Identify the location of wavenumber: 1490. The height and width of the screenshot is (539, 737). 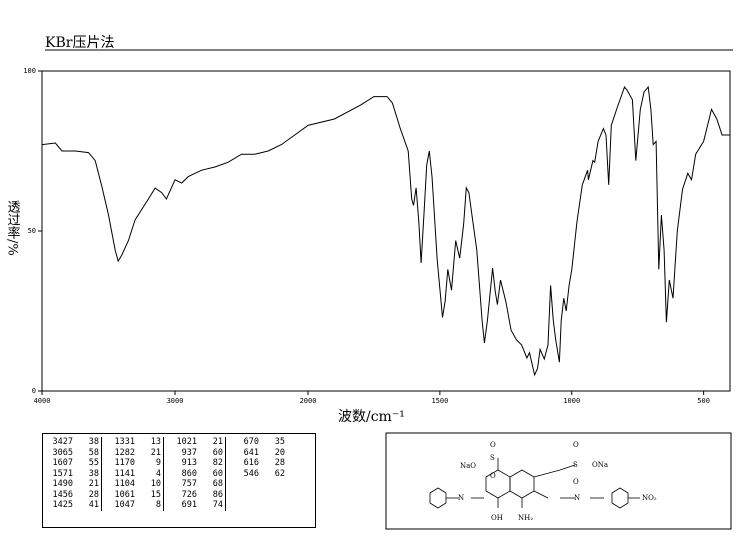
(62, 484).